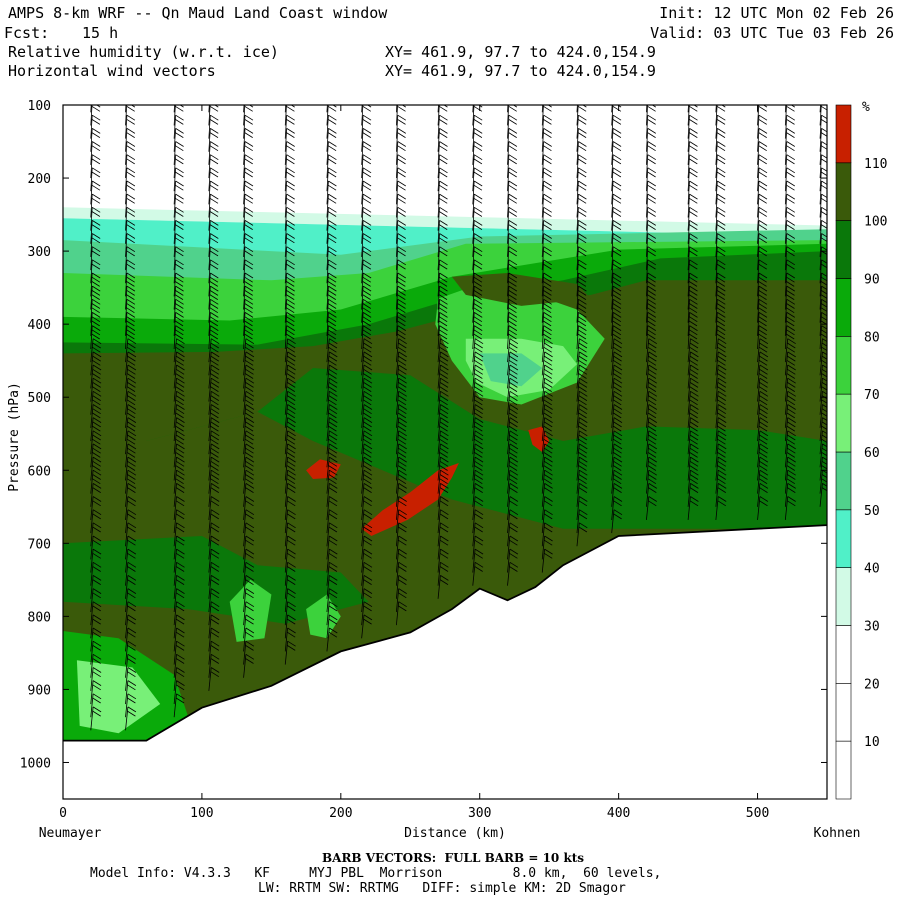 The width and height of the screenshot is (900, 900). Describe the element at coordinates (872, 337) in the screenshot. I see `colorbar-label: 80` at that location.